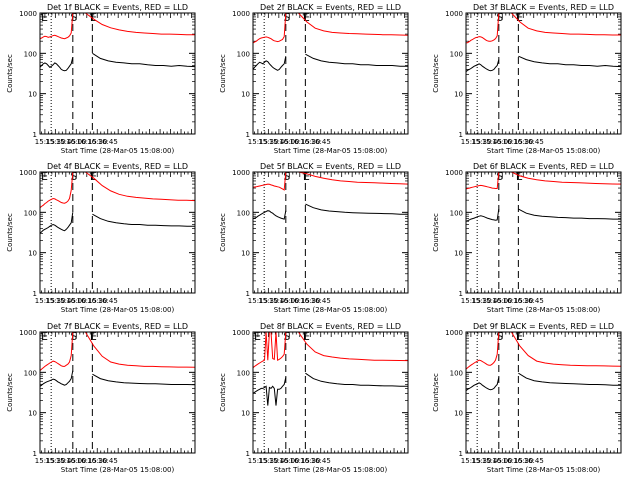  Describe the element at coordinates (543, 166) in the screenshot. I see `panel-title: Det 6f BLACK = Events, RED = LLD` at that location.